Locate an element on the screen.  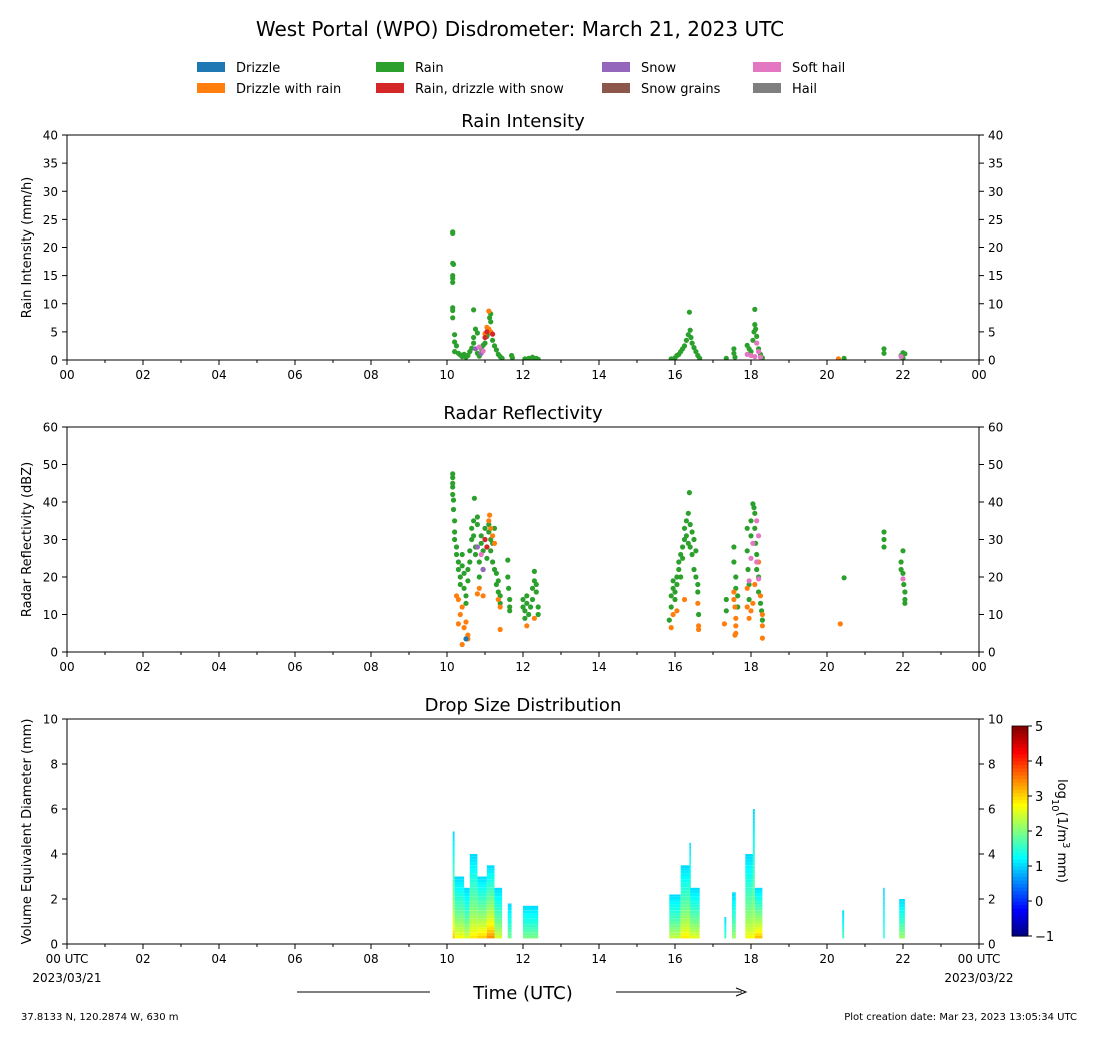
y-tick-label-left: 40 is located at coordinates (50, 136).